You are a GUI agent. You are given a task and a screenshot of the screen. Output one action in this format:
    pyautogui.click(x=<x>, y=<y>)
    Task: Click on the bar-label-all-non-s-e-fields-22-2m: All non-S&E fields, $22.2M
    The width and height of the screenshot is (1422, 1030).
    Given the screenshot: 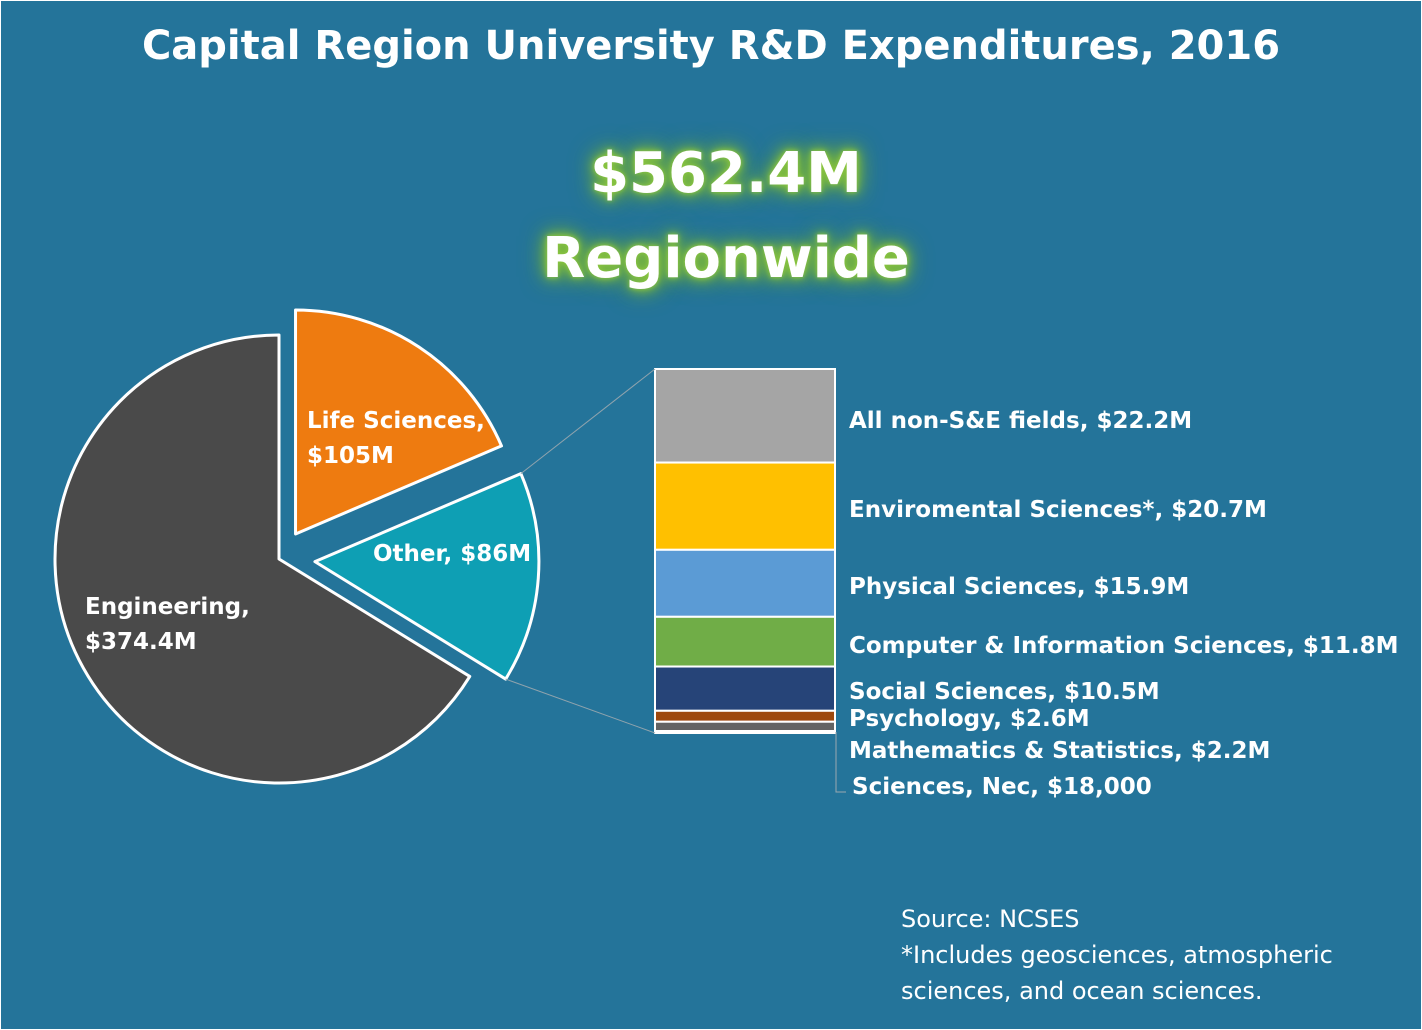 What is the action you would take?
    pyautogui.click(x=1020, y=421)
    